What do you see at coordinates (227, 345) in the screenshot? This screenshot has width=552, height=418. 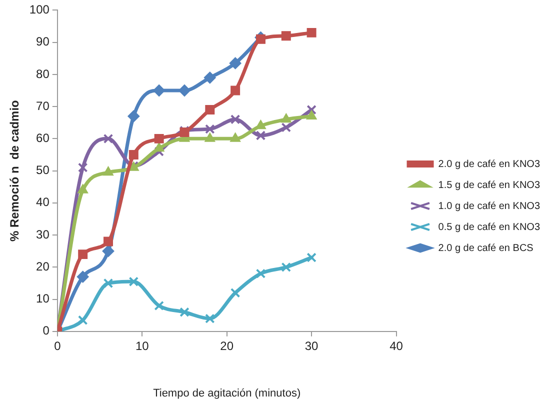 I see `x-tick-label: 20` at bounding box center [227, 345].